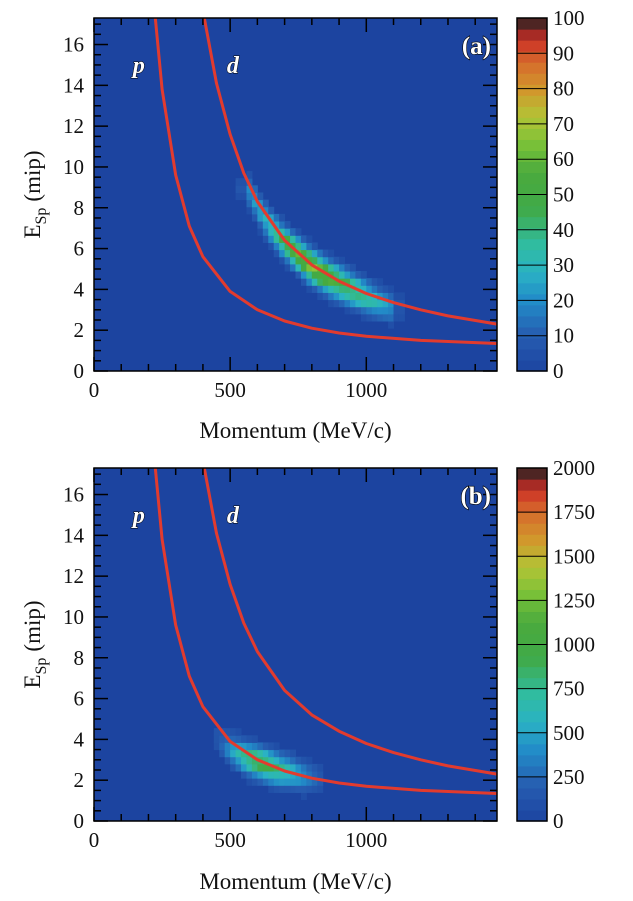  Describe the element at coordinates (32, 231) in the screenshot. I see `y-axis-title-main-a: E` at that location.